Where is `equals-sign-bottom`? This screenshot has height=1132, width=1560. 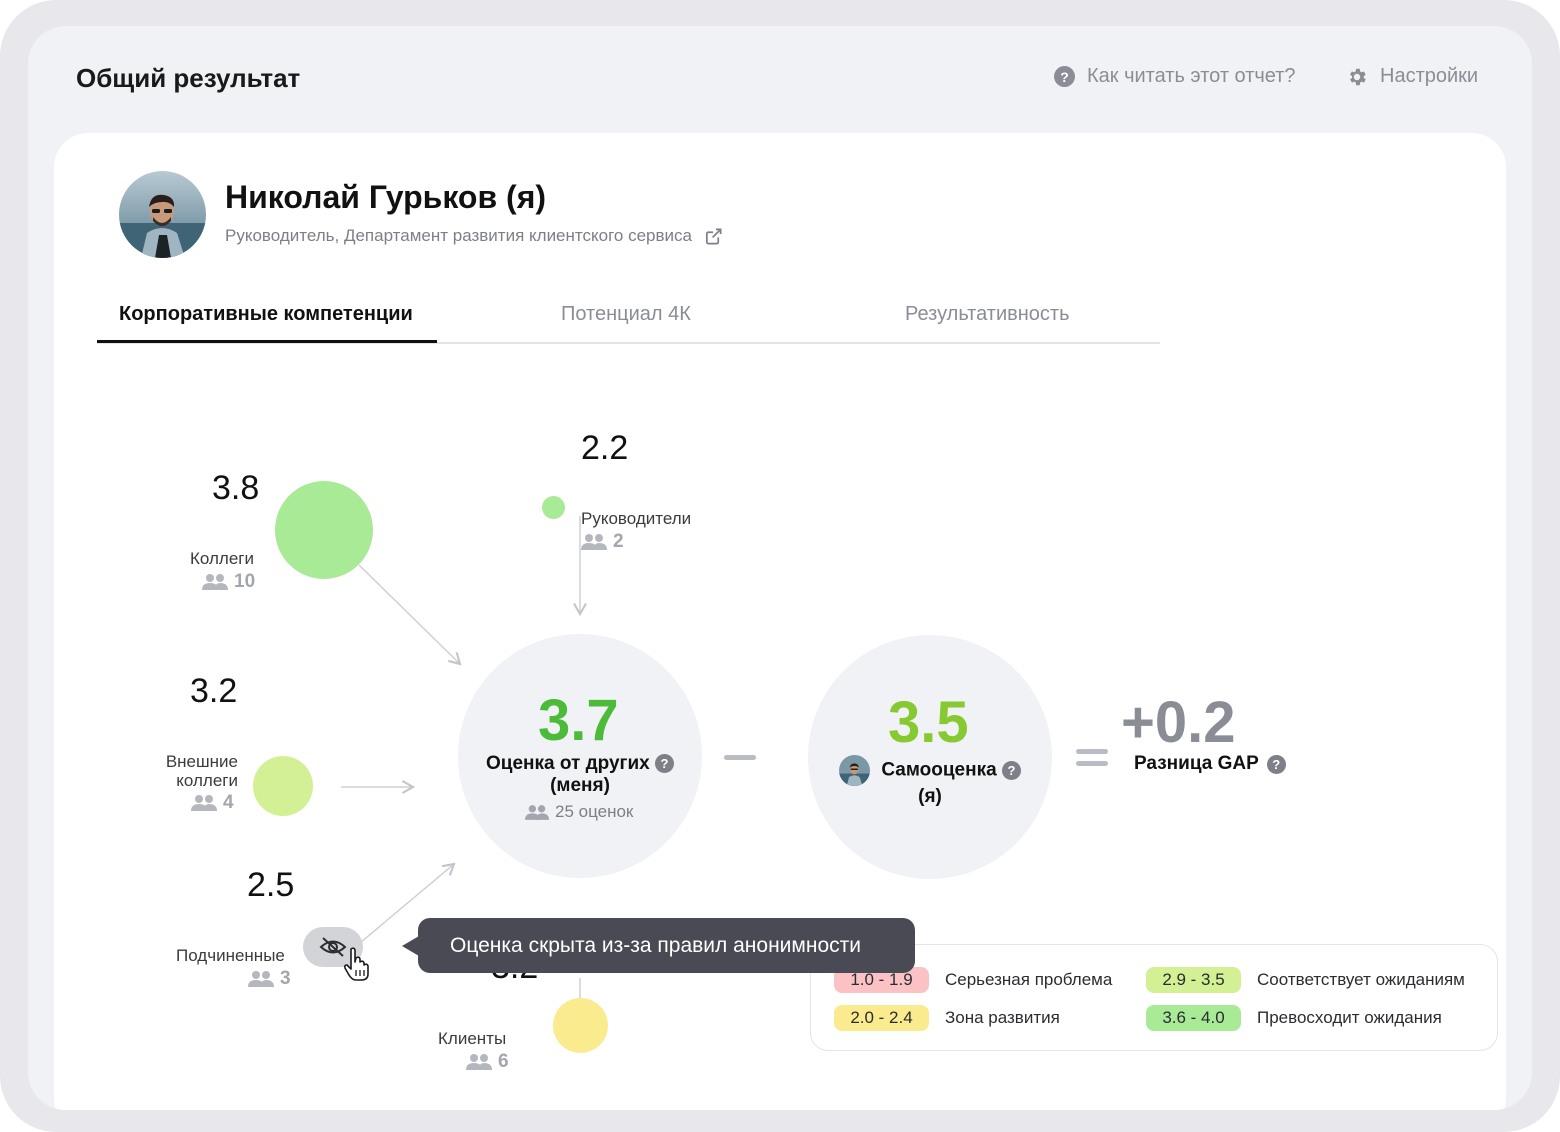
equals-sign-bottom is located at coordinates (1092, 763).